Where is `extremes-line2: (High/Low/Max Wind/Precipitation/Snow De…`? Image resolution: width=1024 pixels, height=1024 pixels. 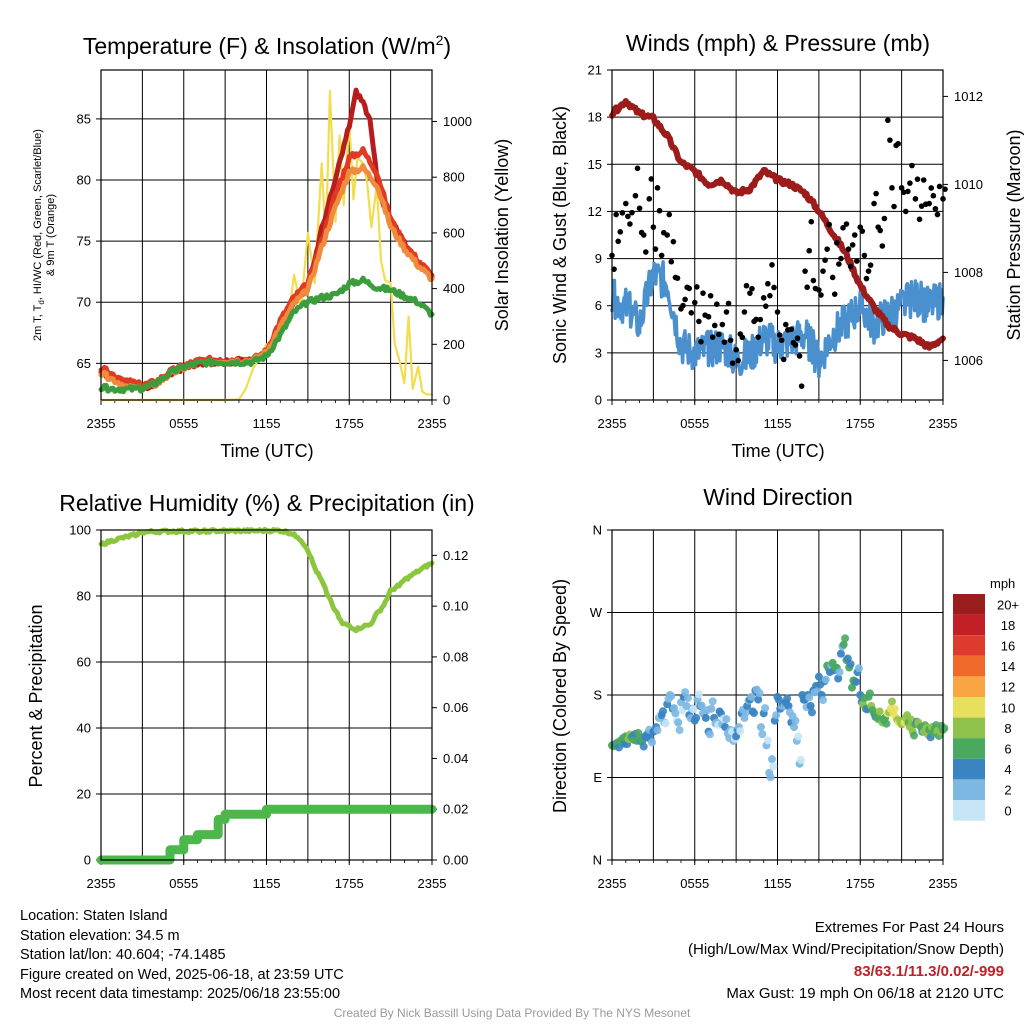
extremes-line2: (High/Low/Max Wind/Precipitation/Snow De… is located at coordinates (846, 949).